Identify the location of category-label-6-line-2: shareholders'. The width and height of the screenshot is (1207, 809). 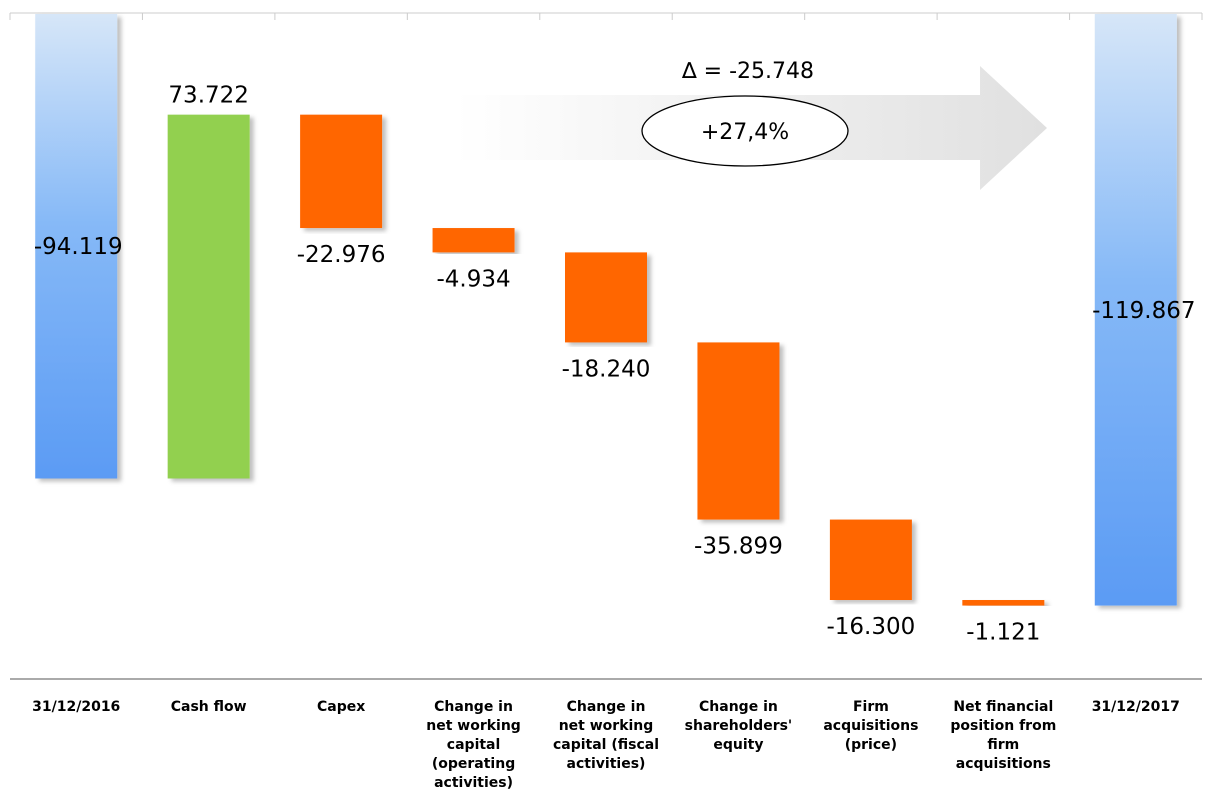
(739, 726).